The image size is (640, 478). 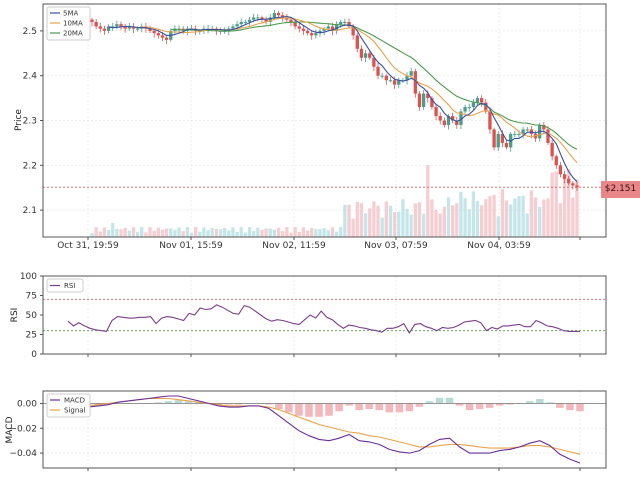 I want to click on legend-label-20ma: 20MA, so click(x=73, y=34).